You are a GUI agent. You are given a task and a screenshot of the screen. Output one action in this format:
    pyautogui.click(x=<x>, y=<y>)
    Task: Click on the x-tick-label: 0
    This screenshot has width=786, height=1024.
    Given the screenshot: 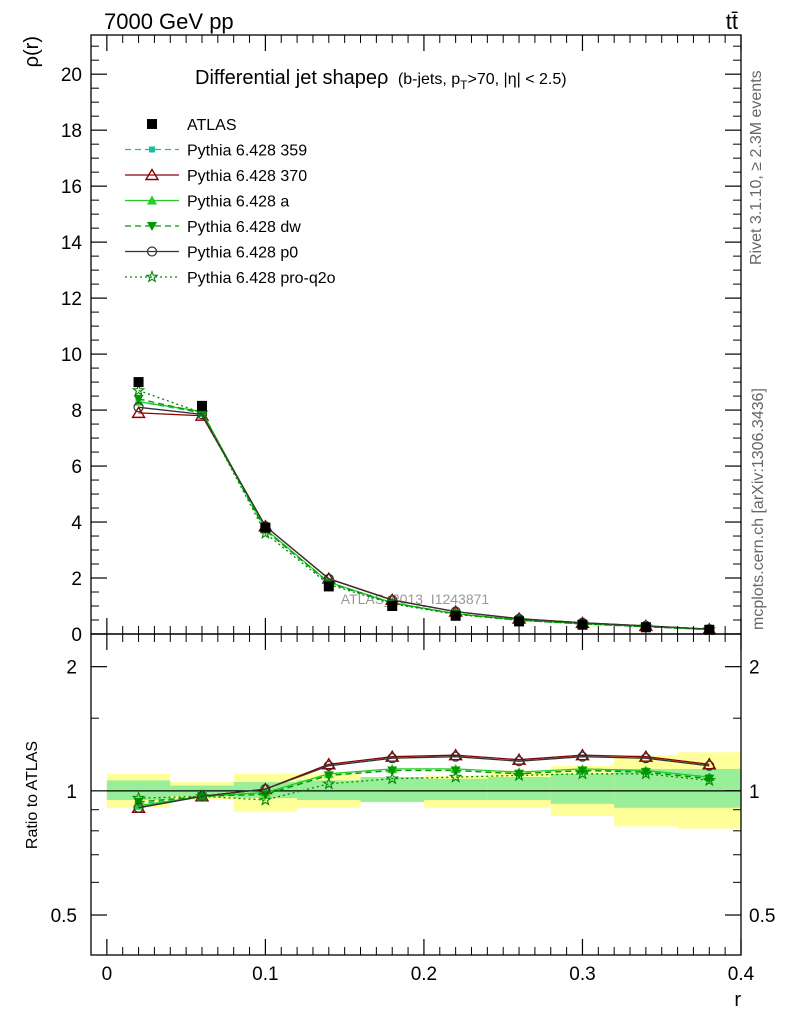 What is the action you would take?
    pyautogui.click(x=107, y=974)
    